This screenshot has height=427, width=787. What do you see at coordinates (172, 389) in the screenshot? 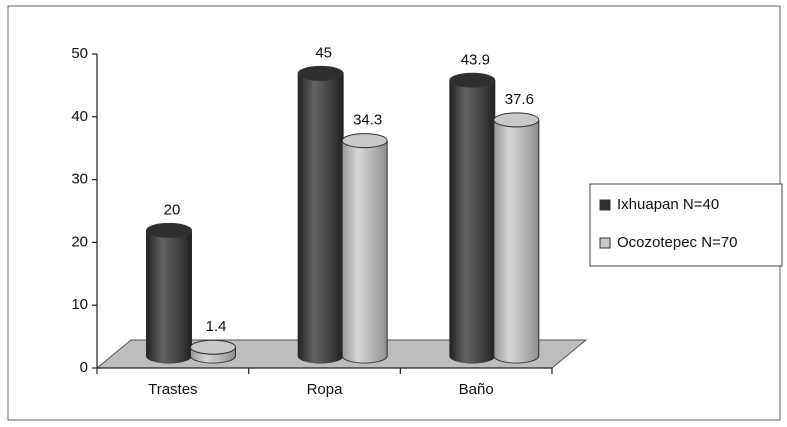
I see `x-tick-label: Trastes` at bounding box center [172, 389].